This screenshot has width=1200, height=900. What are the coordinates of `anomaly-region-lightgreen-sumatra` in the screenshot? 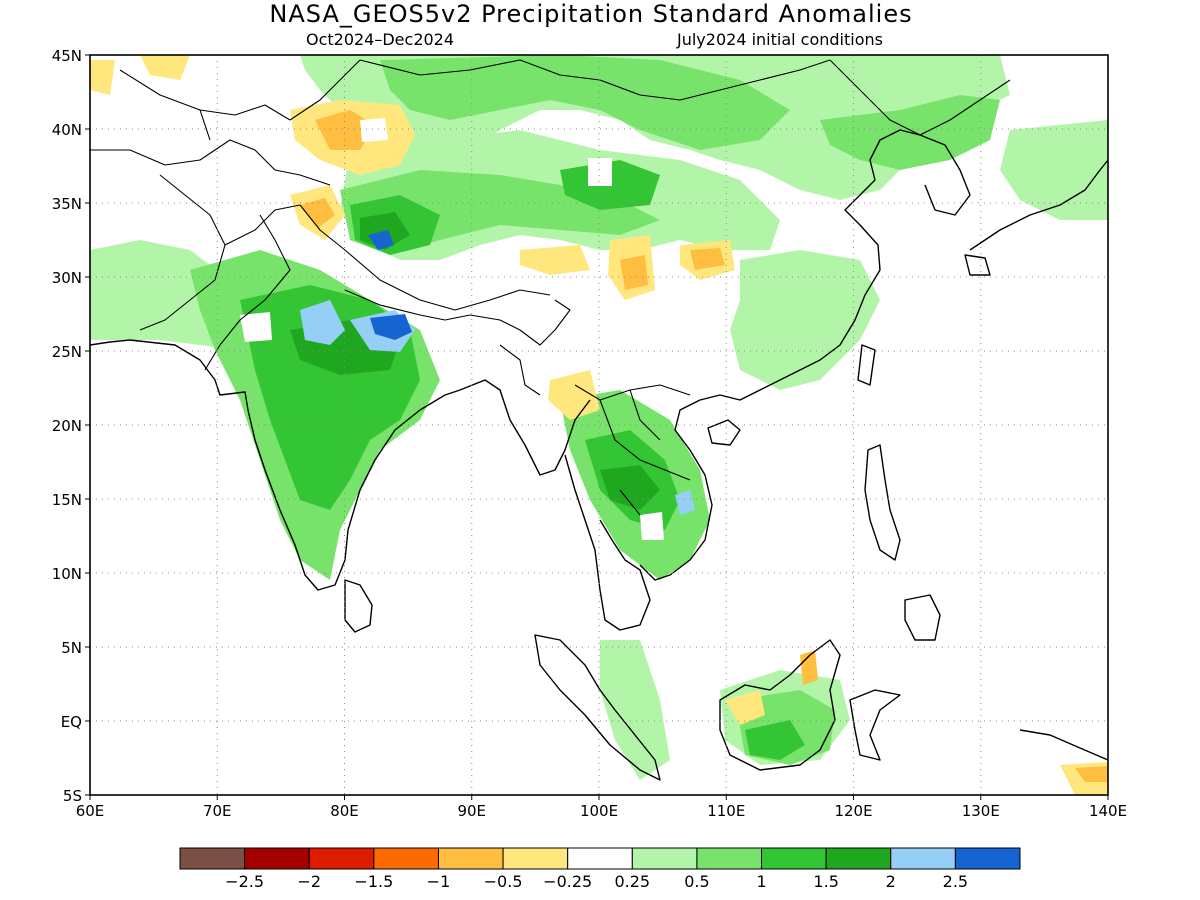 It's located at (635, 710).